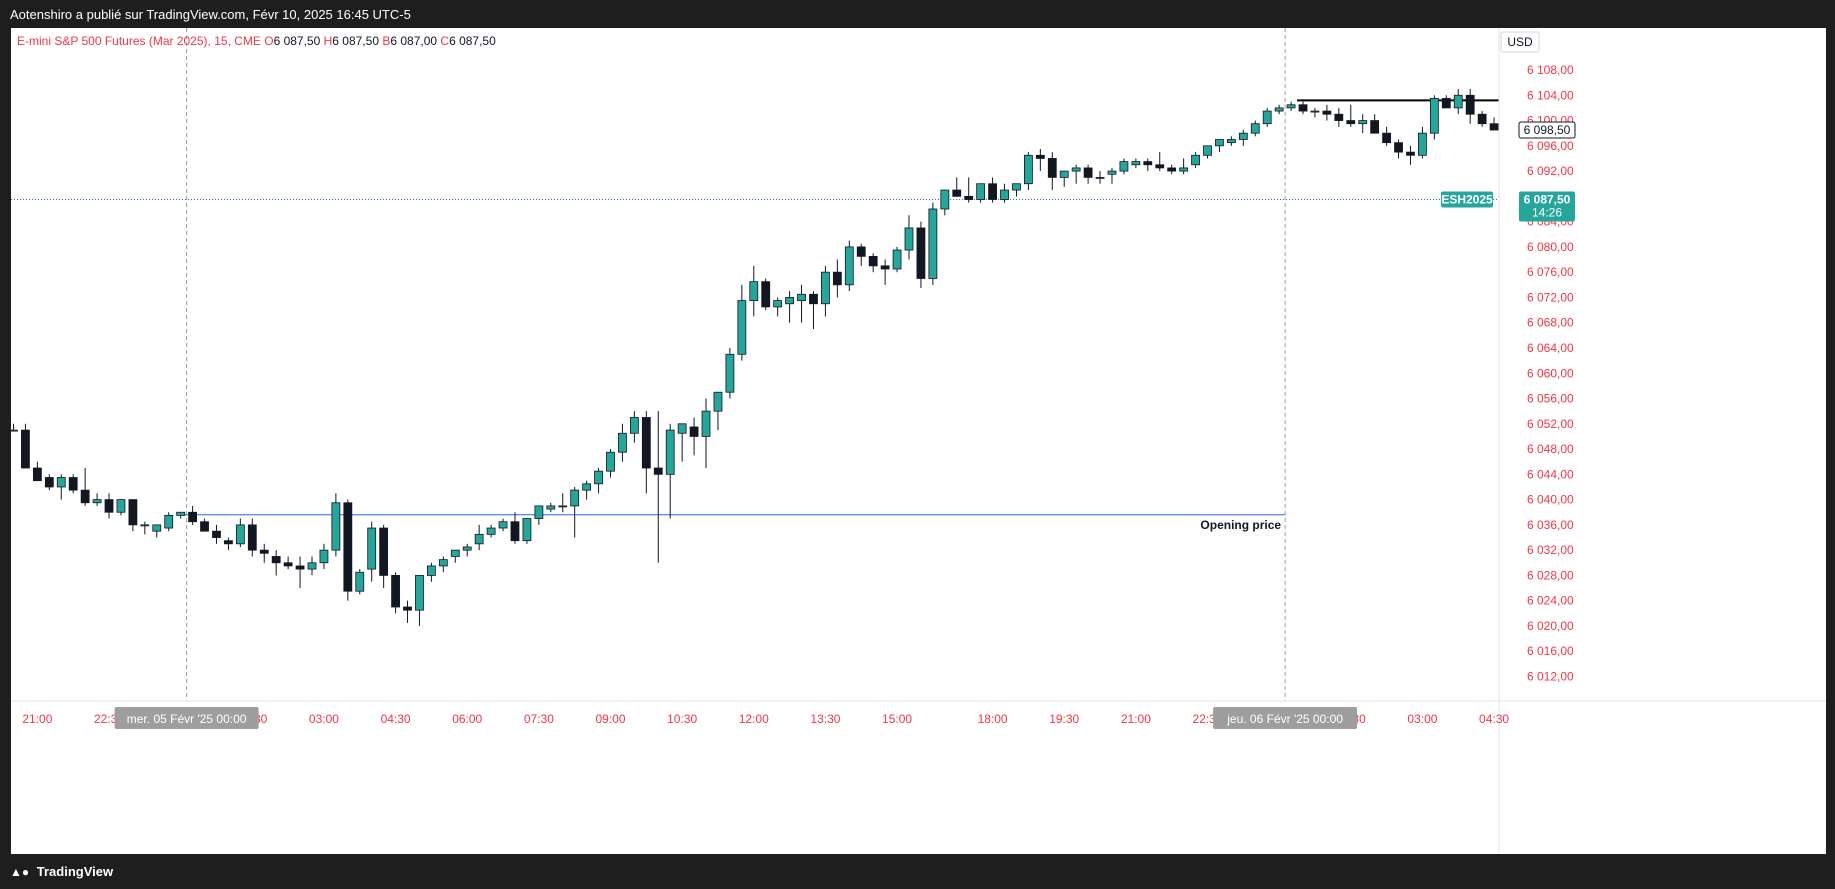 Image resolution: width=1835 pixels, height=889 pixels. What do you see at coordinates (61, 871) in the screenshot?
I see `brand: ▲● TradingView` at bounding box center [61, 871].